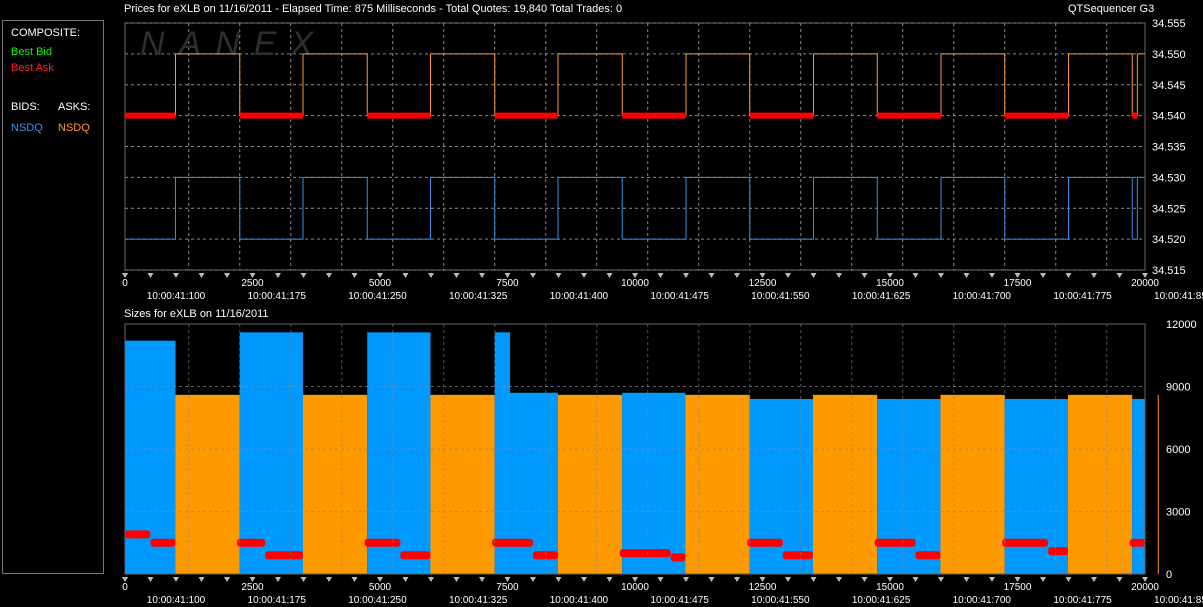  Describe the element at coordinates (1018, 283) in the screenshot. I see `price-x-tick: 17500` at that location.